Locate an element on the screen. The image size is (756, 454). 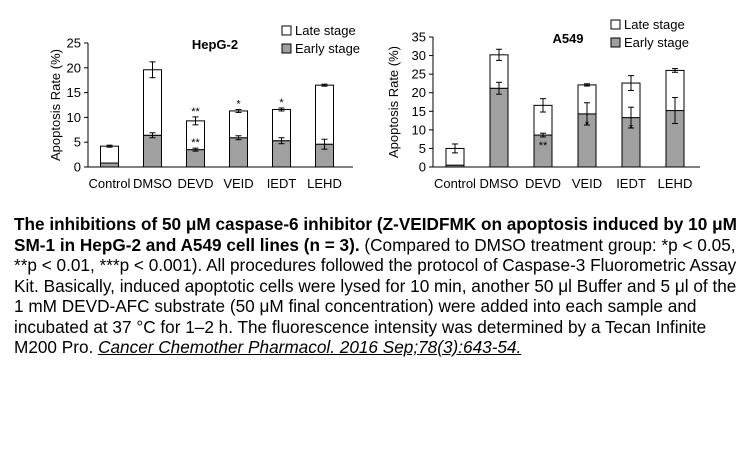
y-tick-label: 30 is located at coordinates (419, 55).